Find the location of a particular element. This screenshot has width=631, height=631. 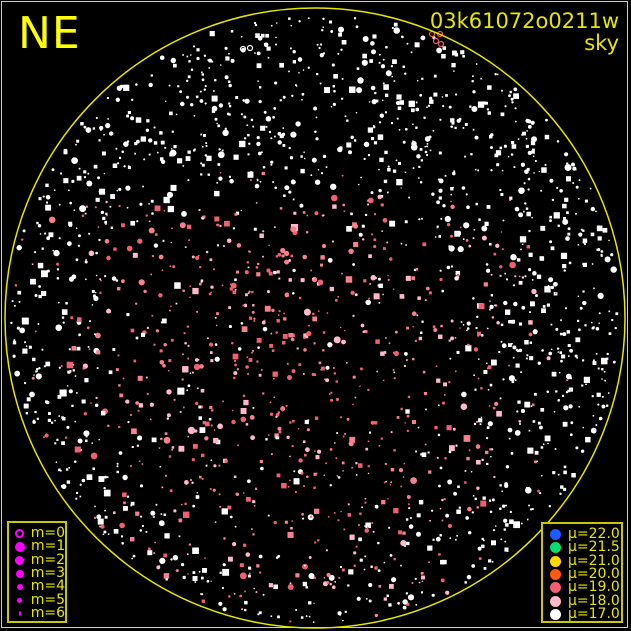

brightness-swatch-icon is located at coordinates (555, 588).